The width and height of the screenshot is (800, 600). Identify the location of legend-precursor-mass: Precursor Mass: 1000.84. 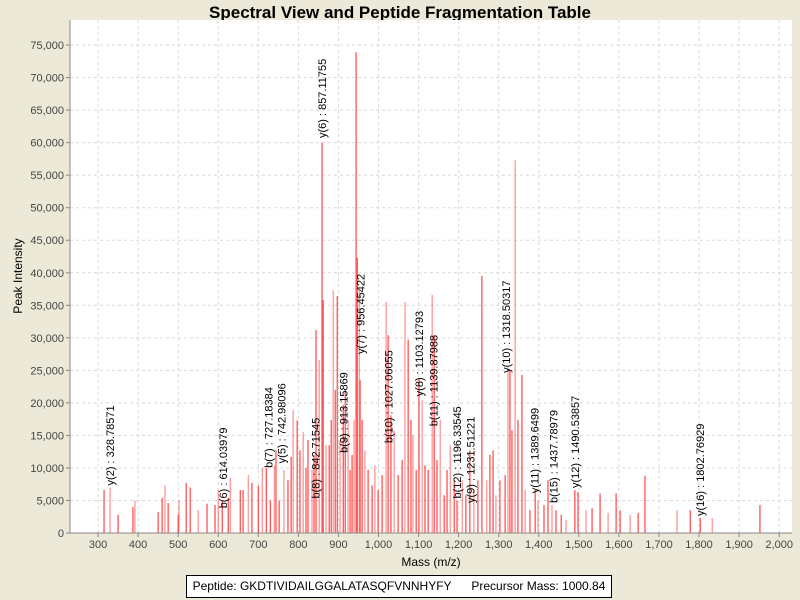
(538, 586).